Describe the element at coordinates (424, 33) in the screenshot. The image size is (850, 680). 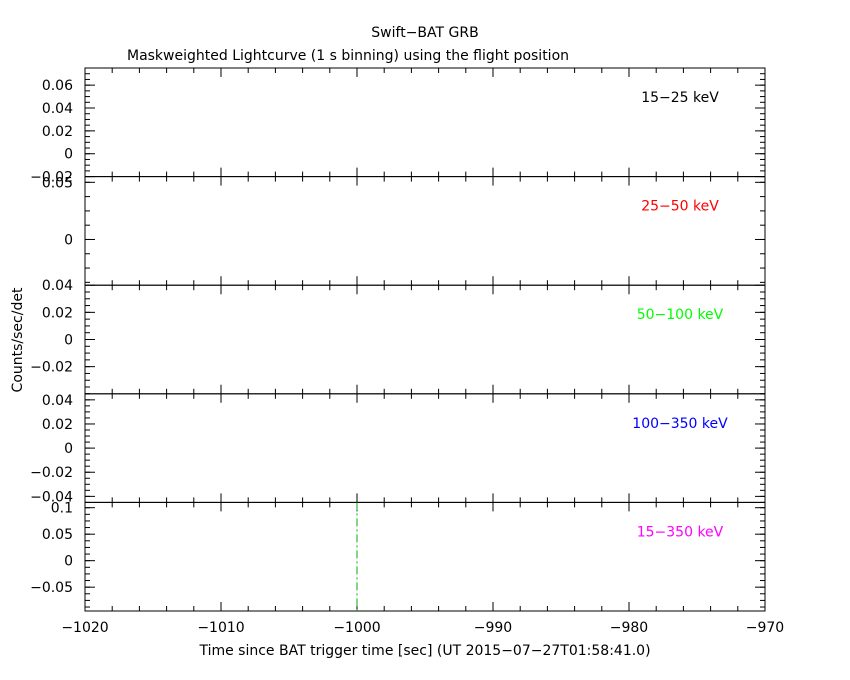
I see `chart-title: Swift−BAT GRB` at that location.